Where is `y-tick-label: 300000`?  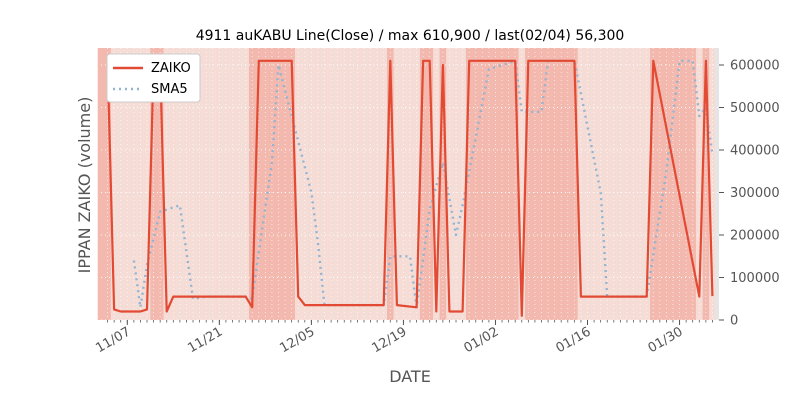
y-tick-label: 300000 is located at coordinates (755, 193).